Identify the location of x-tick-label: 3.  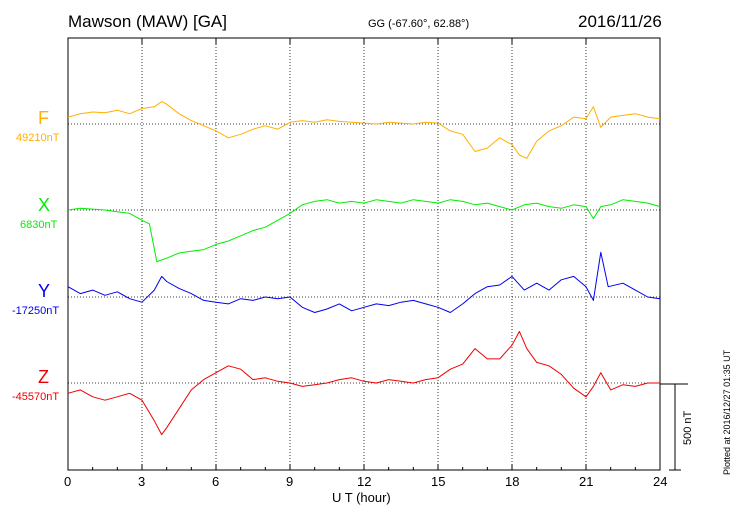
(142, 481).